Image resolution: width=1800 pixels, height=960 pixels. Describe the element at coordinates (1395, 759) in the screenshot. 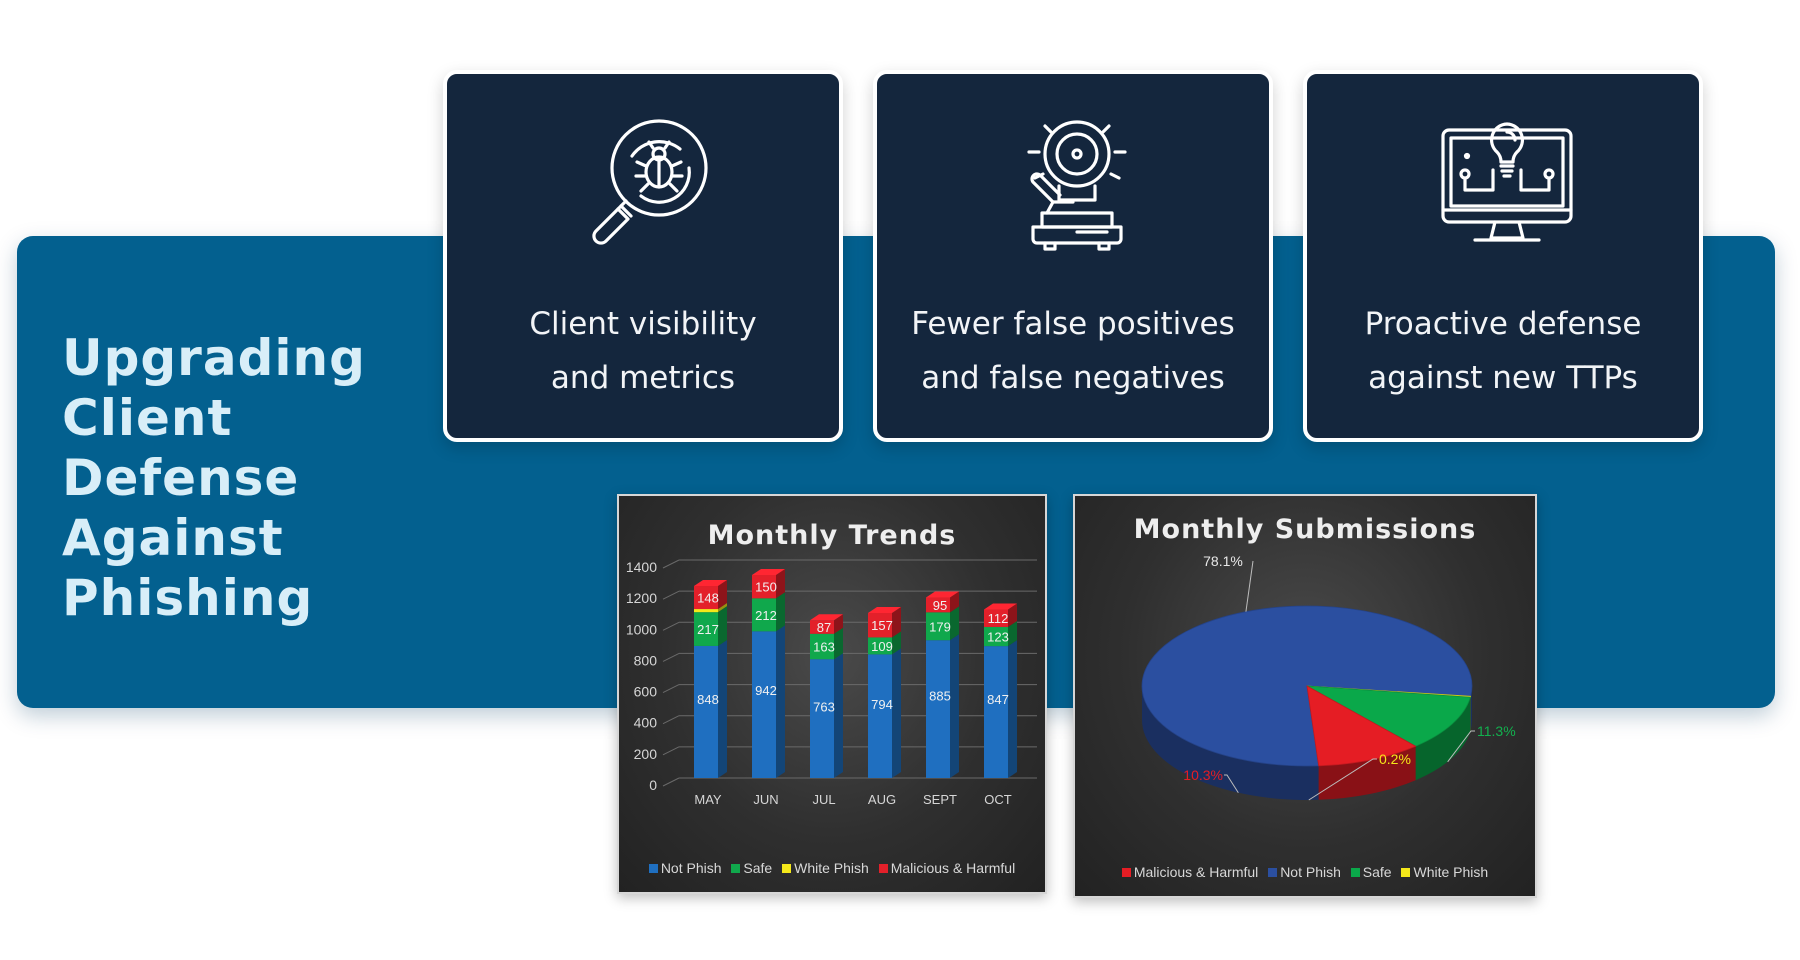

I see `pie-data-label: 0.2%` at that location.